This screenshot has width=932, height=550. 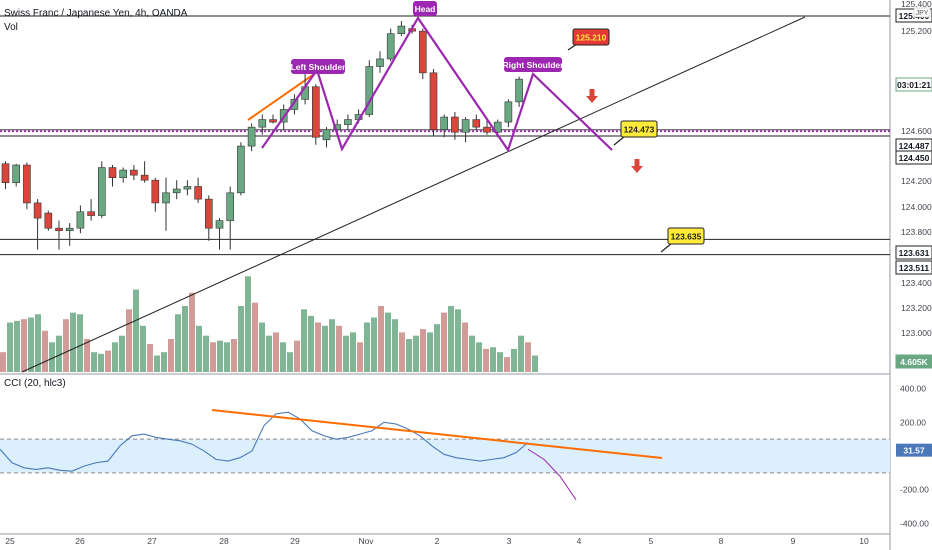 I want to click on time-tick-label: 26, so click(x=80, y=541).